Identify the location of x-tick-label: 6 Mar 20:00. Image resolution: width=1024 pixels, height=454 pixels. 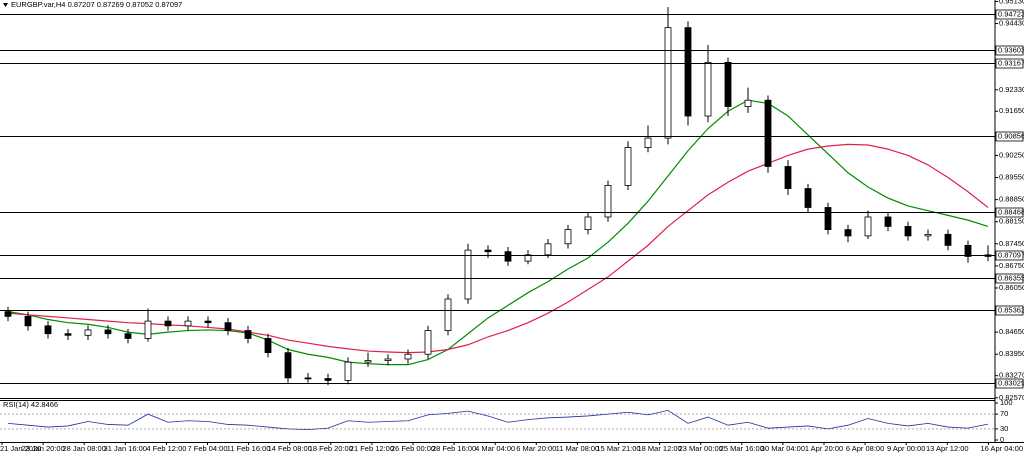
(536, 448).